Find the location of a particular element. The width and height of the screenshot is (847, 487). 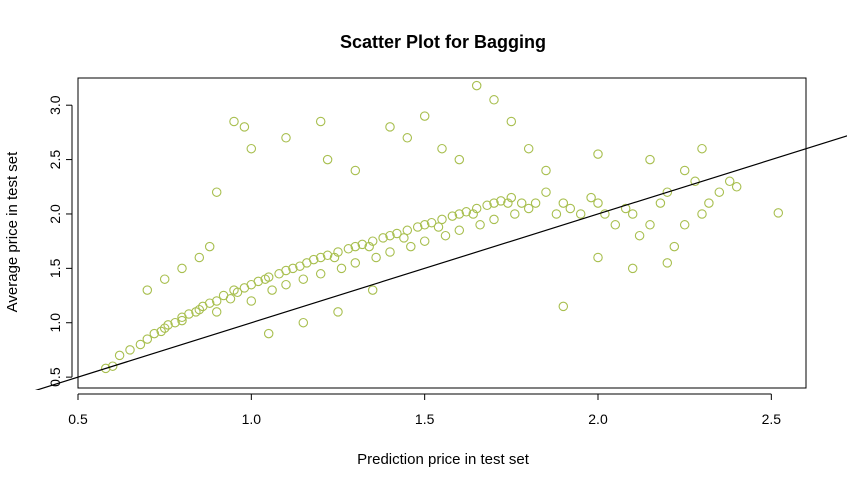

chart-title: Scatter Plot for Bagging is located at coordinates (443, 42).